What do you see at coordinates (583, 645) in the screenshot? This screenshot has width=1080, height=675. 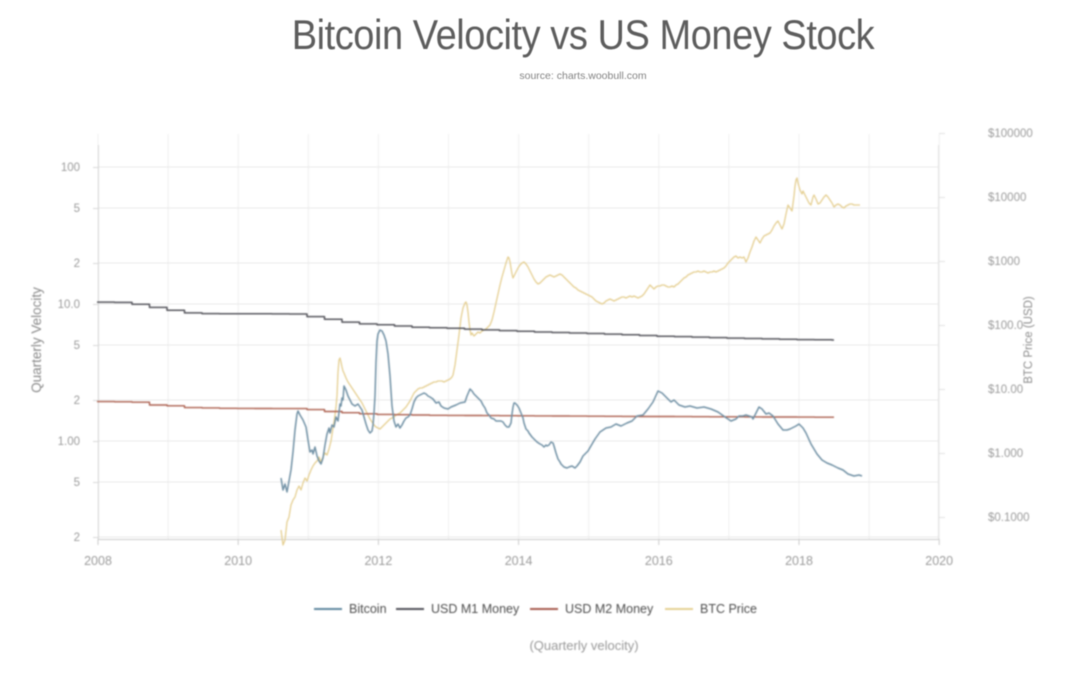 I see `svg-text: (Quarterly velocity)` at bounding box center [583, 645].